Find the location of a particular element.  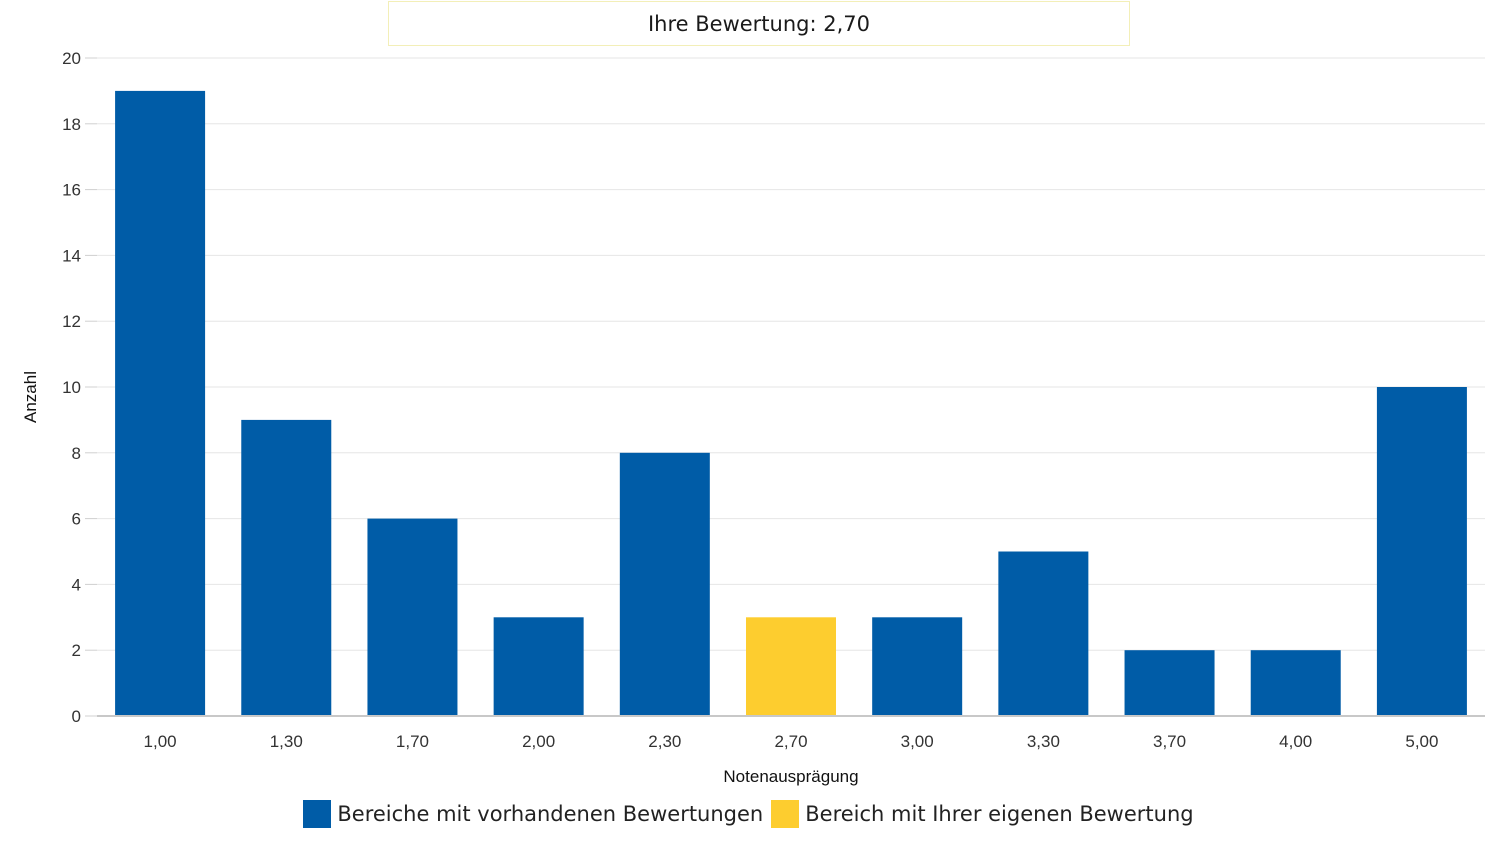

legend-swatch-existing is located at coordinates (317, 814).